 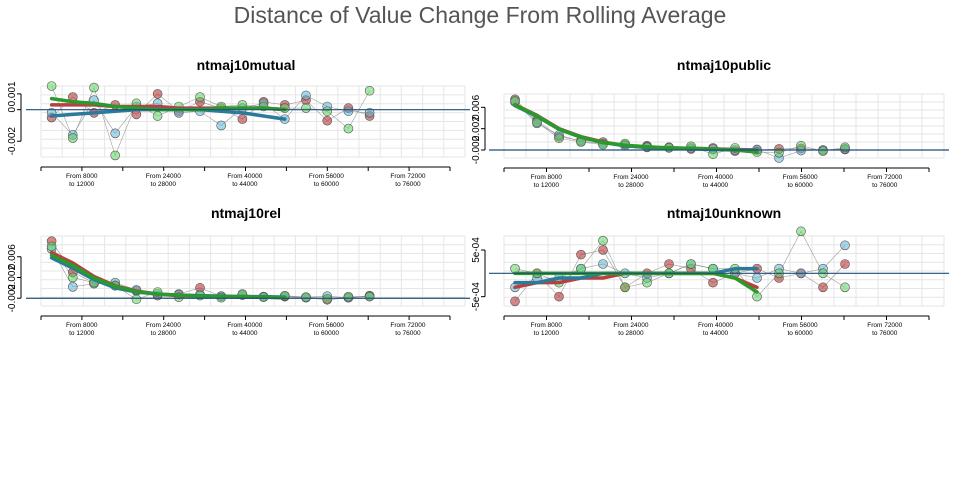 What do you see at coordinates (680, 264) in the screenshot?
I see `series-connector-green` at bounding box center [680, 264].